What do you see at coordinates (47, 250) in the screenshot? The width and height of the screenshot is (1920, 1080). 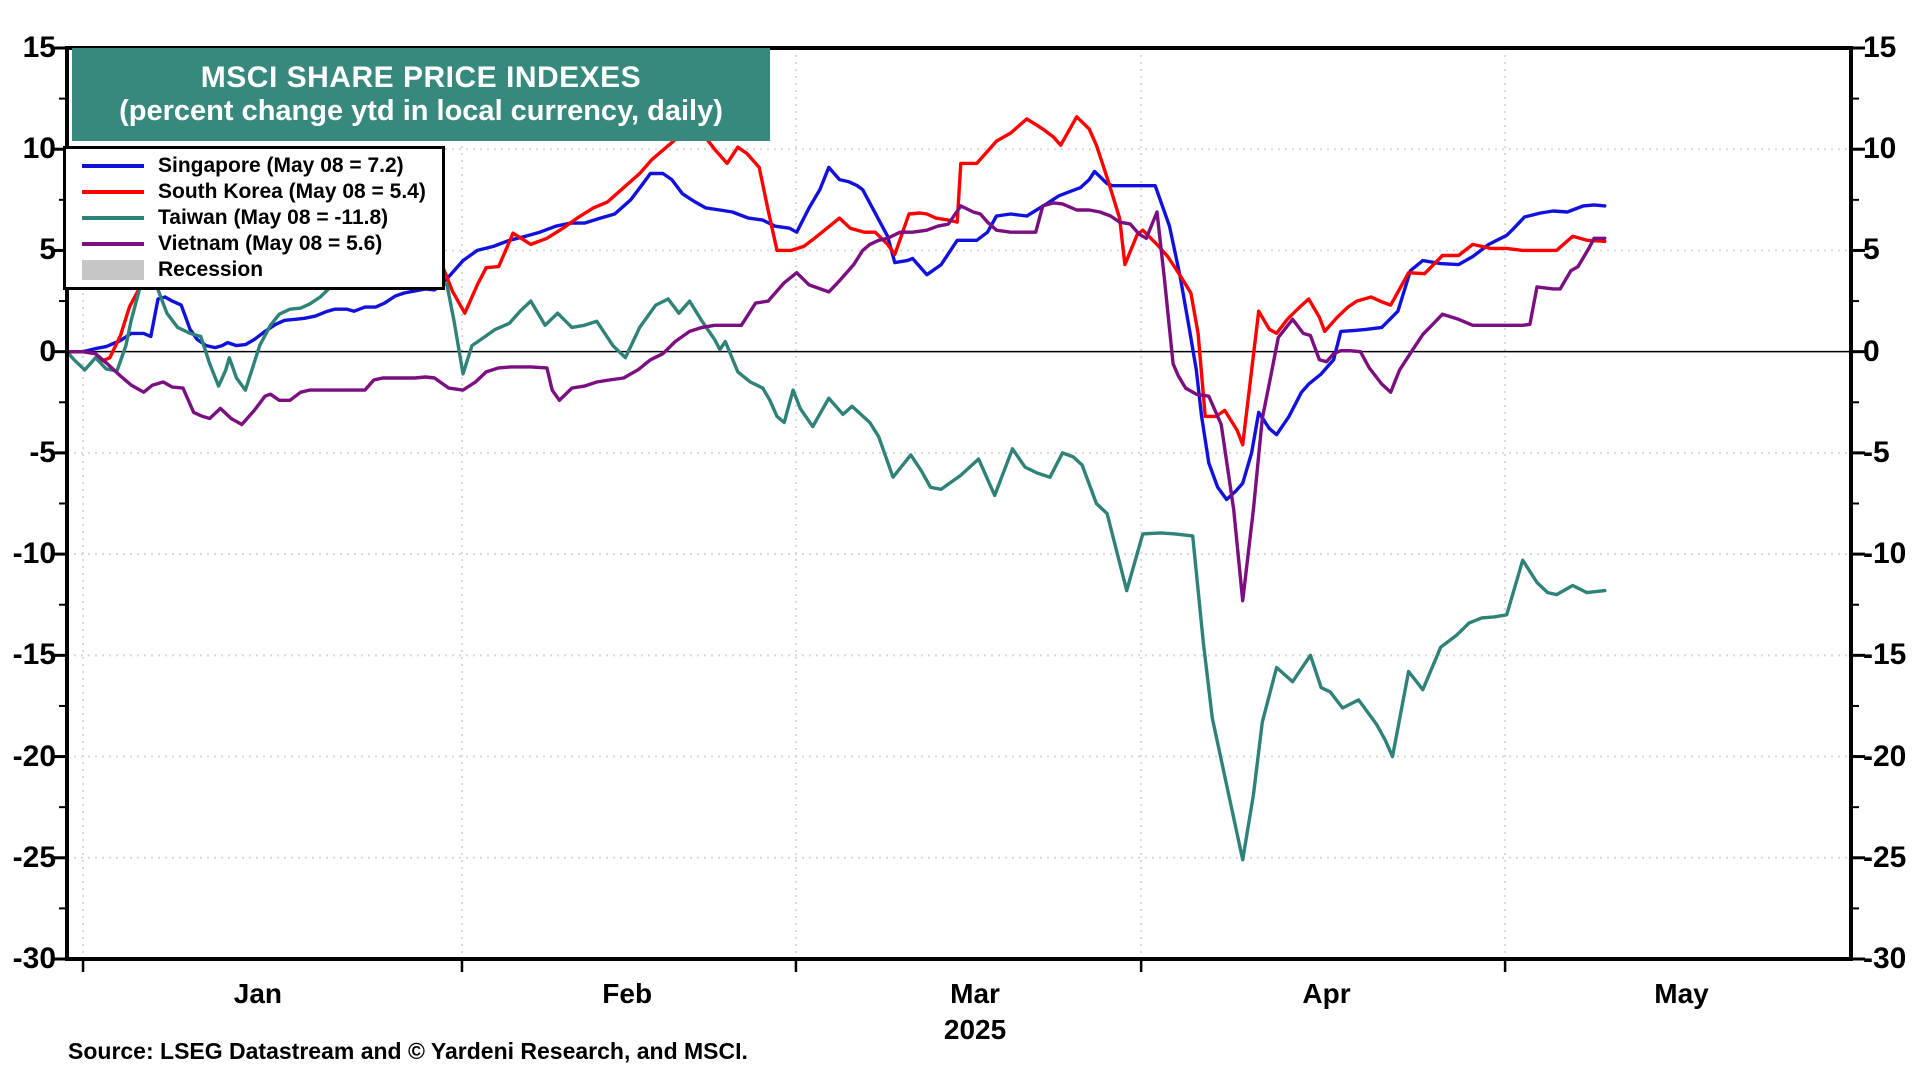 I see `y-label-left-5: 5` at bounding box center [47, 250].